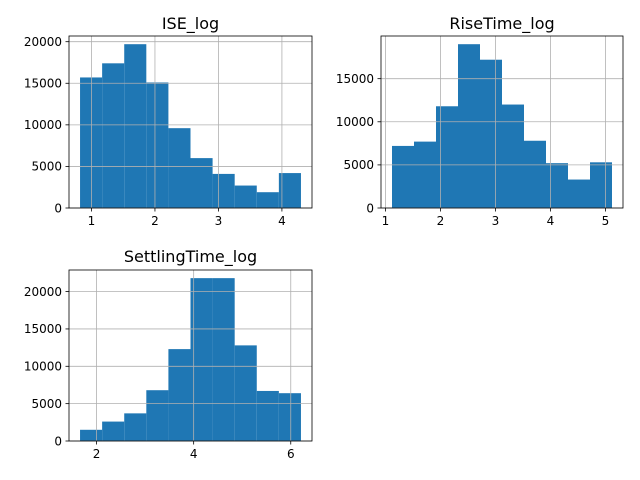 The height and width of the screenshot is (480, 640). Describe the element at coordinates (187, 218) in the screenshot. I see `x-axis: 1 2 3 4` at that location.